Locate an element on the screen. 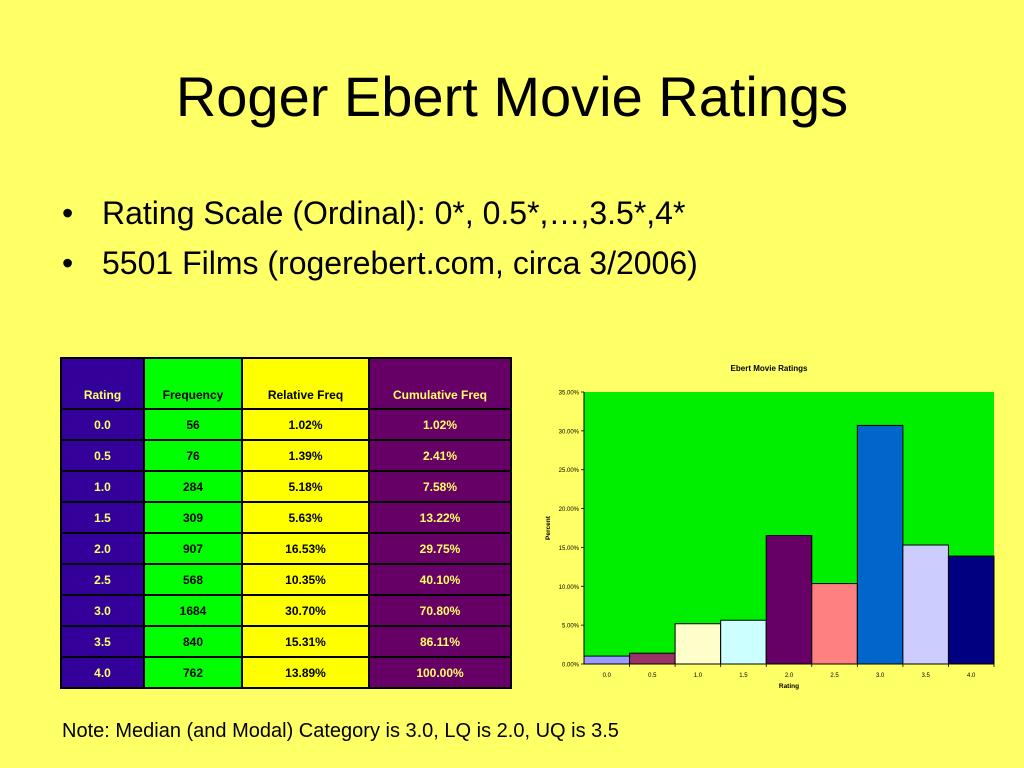 The width and height of the screenshot is (1024, 768). table-row: 2.0 907 16.53% 29.75% is located at coordinates (286, 548).